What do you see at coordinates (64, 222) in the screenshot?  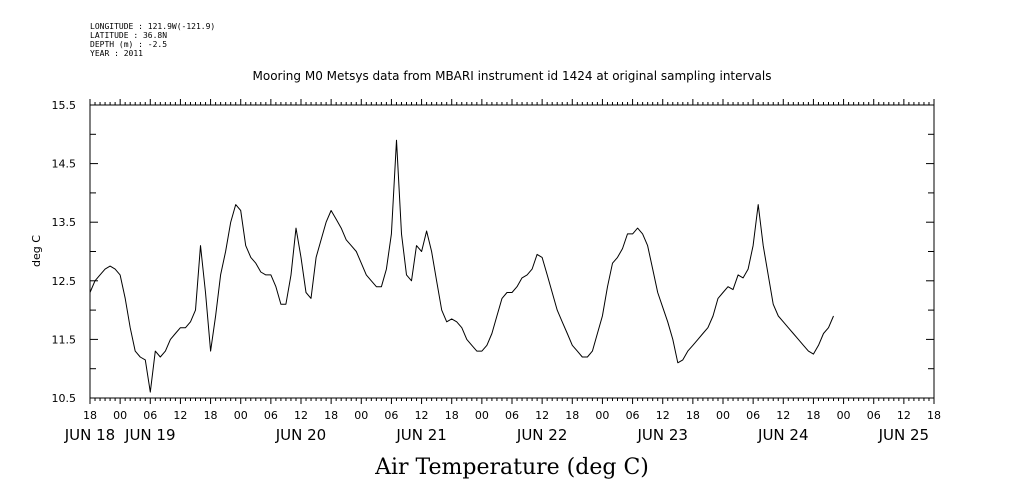 I see `y-tick-label: 13.5` at bounding box center [64, 222].